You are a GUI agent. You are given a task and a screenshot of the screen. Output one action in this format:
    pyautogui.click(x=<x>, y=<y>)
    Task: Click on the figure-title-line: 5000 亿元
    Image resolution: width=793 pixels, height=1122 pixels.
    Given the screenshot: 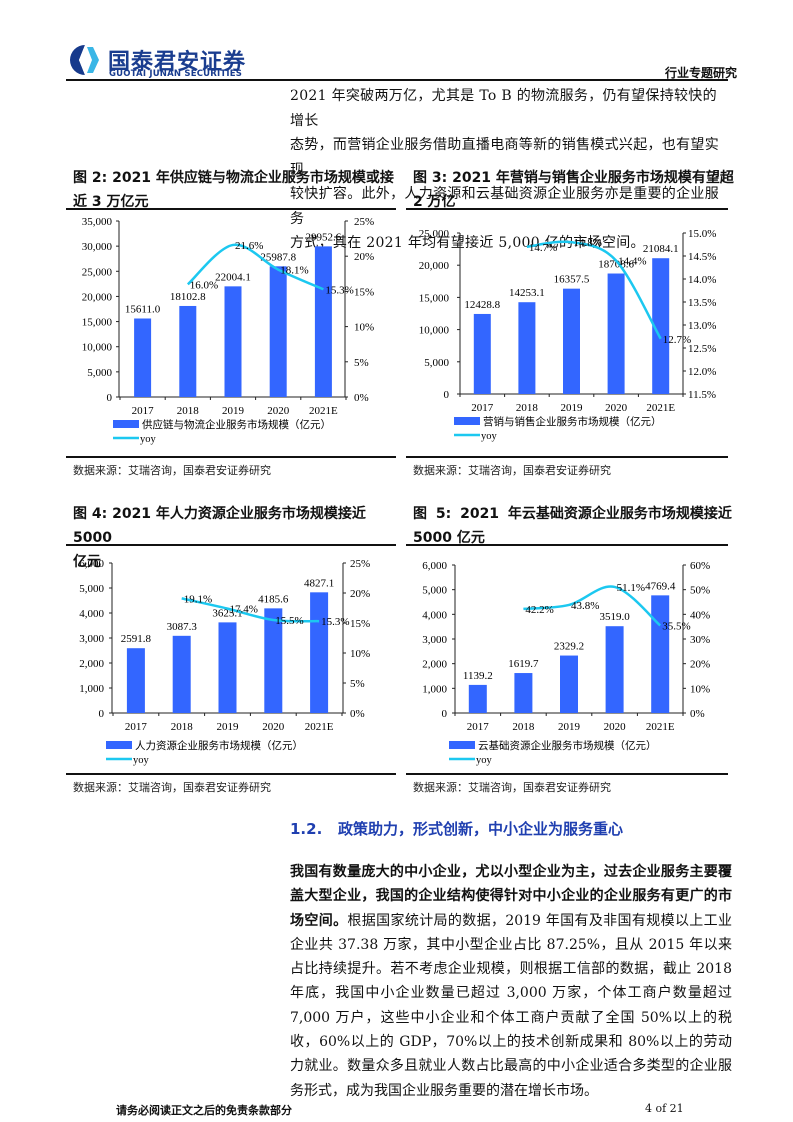 What is the action you would take?
    pyautogui.click(x=449, y=538)
    